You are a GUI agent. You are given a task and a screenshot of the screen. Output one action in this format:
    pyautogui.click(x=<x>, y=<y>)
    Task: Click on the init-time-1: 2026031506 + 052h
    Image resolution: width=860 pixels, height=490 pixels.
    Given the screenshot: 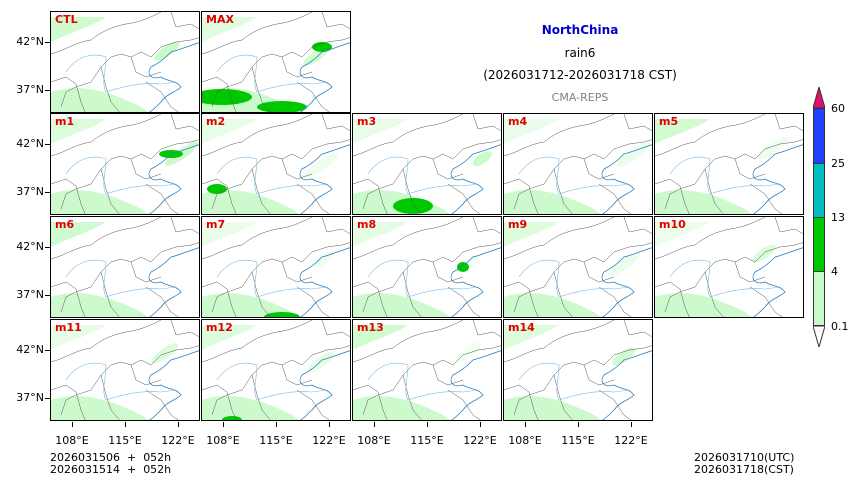 What is the action you would take?
    pyautogui.click(x=111, y=457)
    